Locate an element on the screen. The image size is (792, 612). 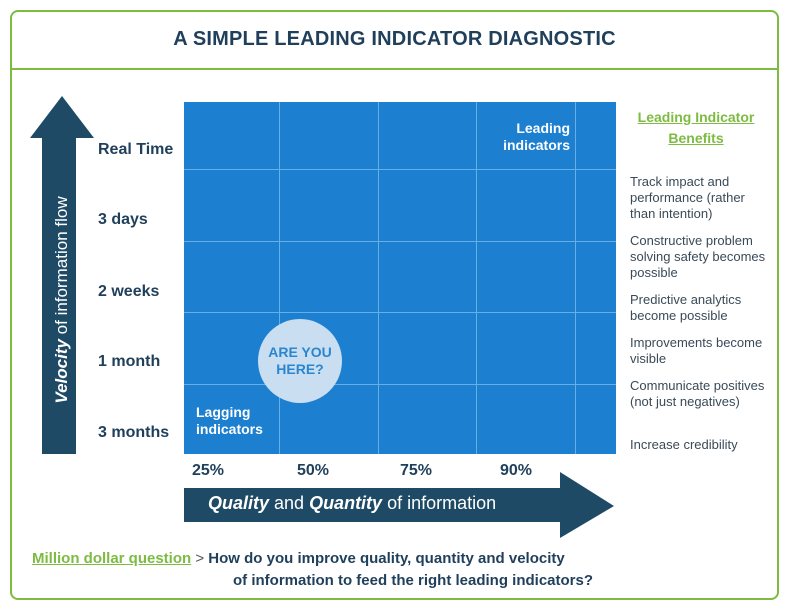
quality-quantity-arrow is located at coordinates (399, 505).